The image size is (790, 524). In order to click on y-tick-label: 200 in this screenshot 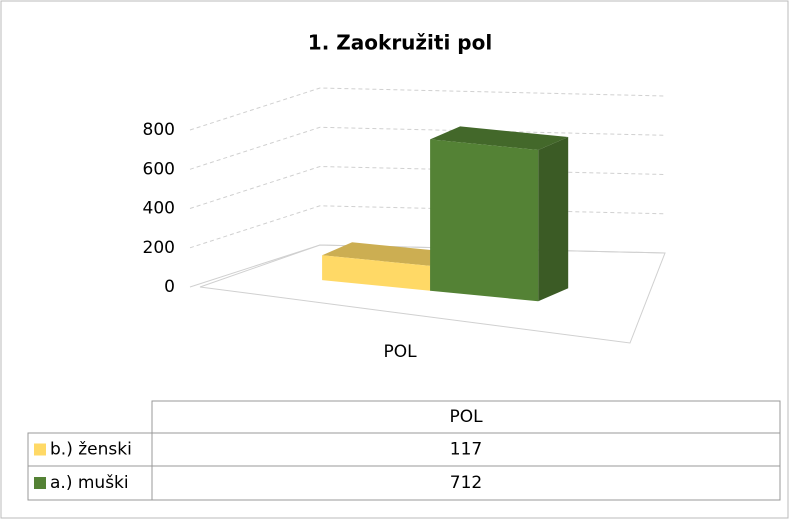, I will do `click(159, 248)`.